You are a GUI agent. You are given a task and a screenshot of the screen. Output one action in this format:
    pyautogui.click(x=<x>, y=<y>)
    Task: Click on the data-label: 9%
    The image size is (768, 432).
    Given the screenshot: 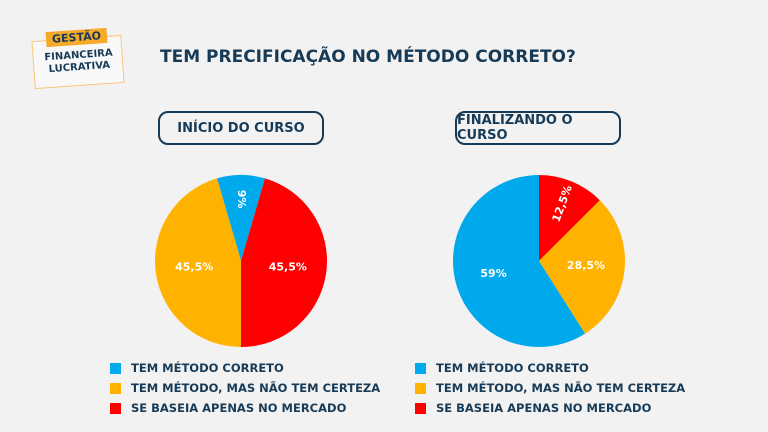 What is the action you would take?
    pyautogui.click(x=241, y=199)
    